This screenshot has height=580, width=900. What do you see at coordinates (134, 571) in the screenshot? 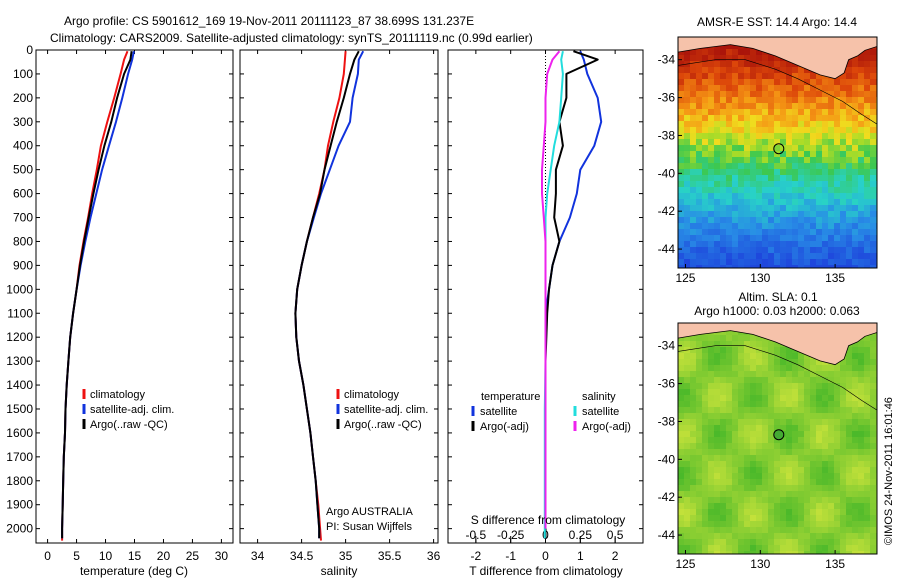
I see `temperature-xlabel: temperature (deg C)` at bounding box center [134, 571].